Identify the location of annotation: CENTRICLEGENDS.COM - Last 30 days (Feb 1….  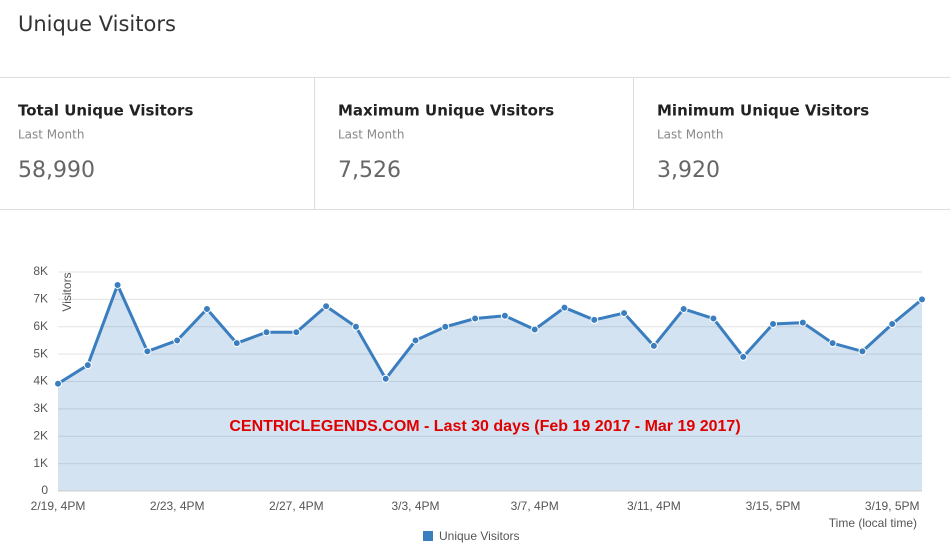
(484, 426).